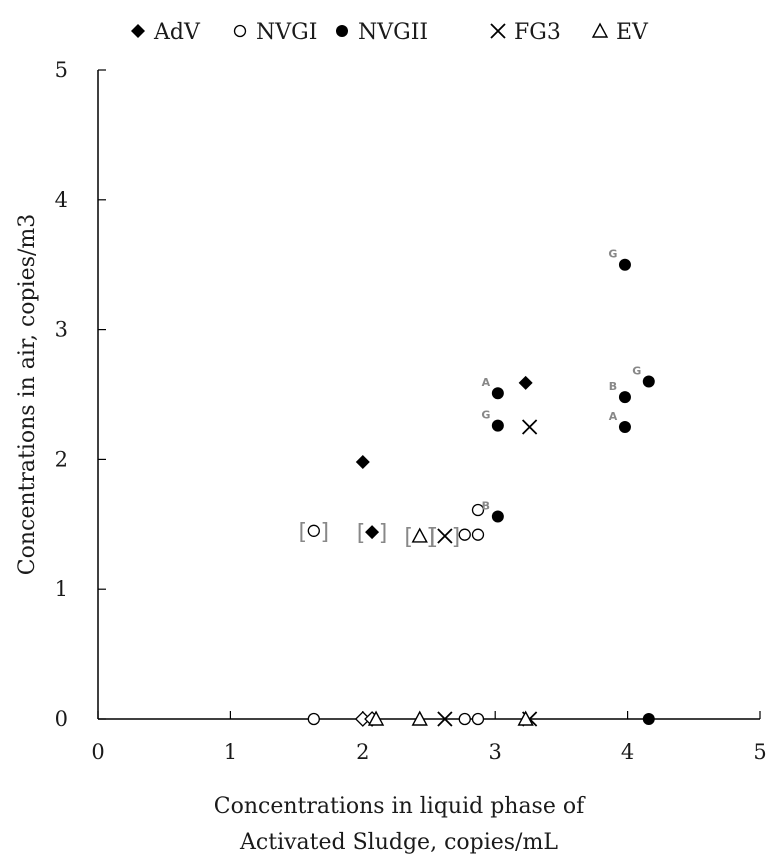  What do you see at coordinates (400, 806) in the screenshot?
I see `x-axis-title-line-1: Concentrations in liquid phase of` at bounding box center [400, 806].